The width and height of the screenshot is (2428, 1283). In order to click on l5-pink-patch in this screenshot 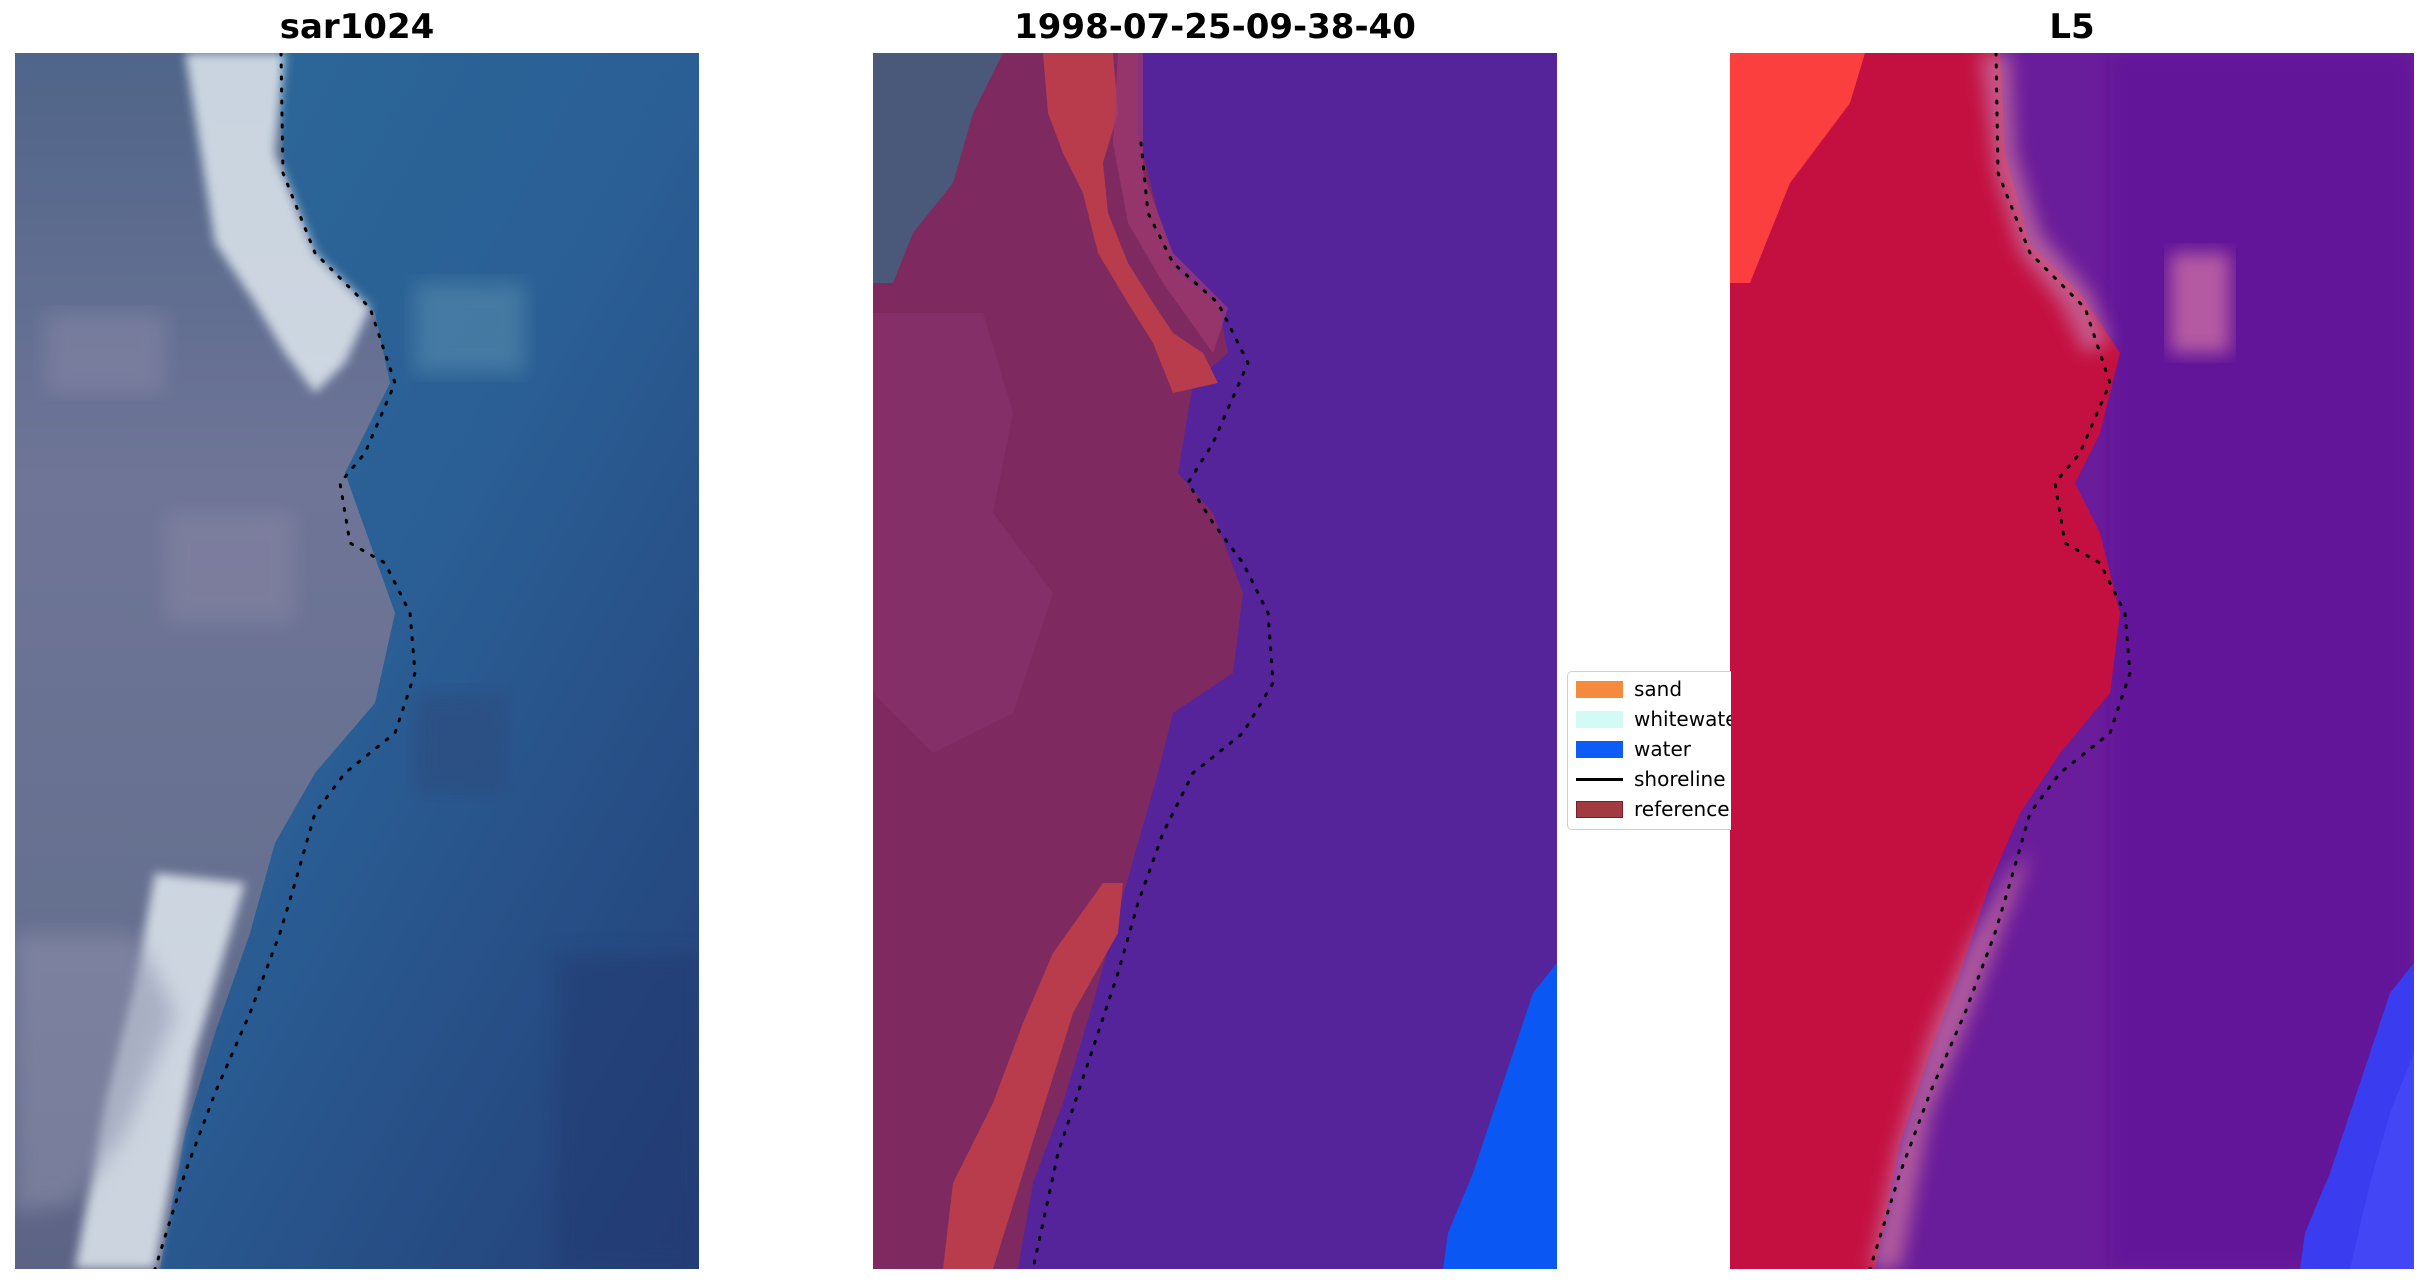, I will do `click(2200, 303)`.